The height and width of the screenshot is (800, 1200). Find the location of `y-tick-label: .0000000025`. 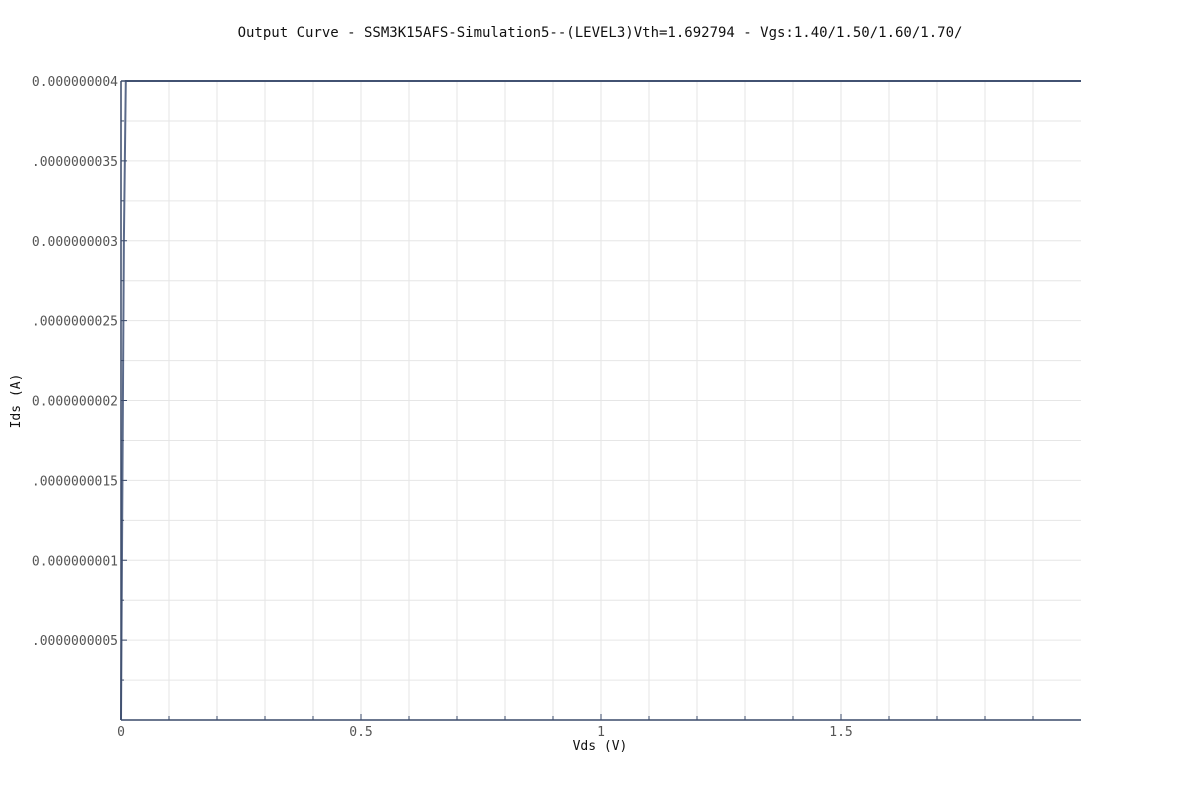

y-tick-label: .0000000025 is located at coordinates (75, 322).